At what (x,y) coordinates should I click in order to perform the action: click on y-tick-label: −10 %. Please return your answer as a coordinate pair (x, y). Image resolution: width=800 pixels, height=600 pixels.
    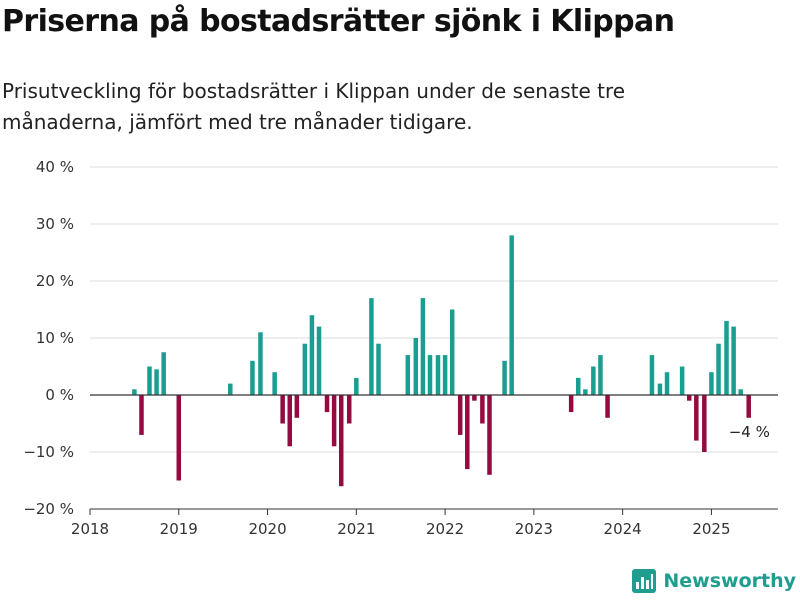
    Looking at the image, I should click on (48, 452).